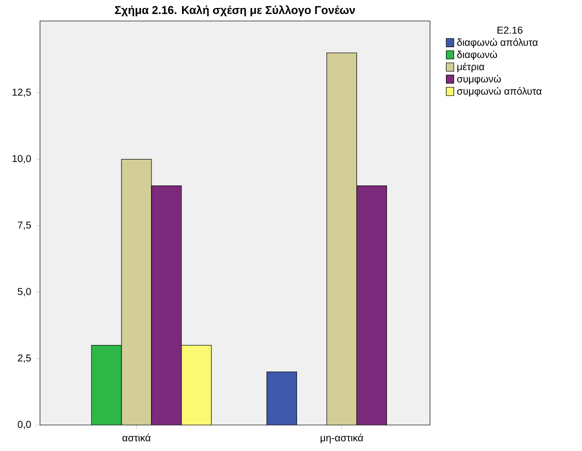  What do you see at coordinates (24, 425) in the screenshot?
I see `y-tick-label: 0,0` at bounding box center [24, 425].